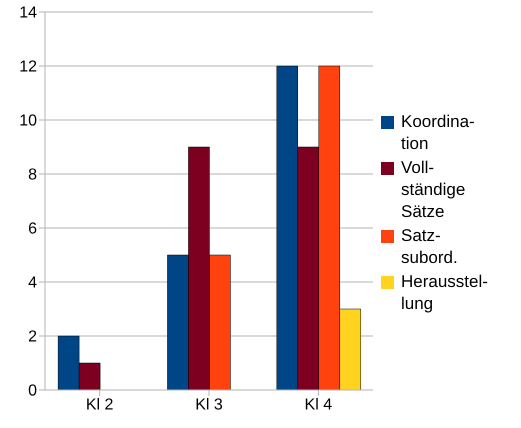 This screenshot has height=428, width=521. Describe the element at coordinates (33, 283) in the screenshot. I see `y-tick-label: 4` at that location.